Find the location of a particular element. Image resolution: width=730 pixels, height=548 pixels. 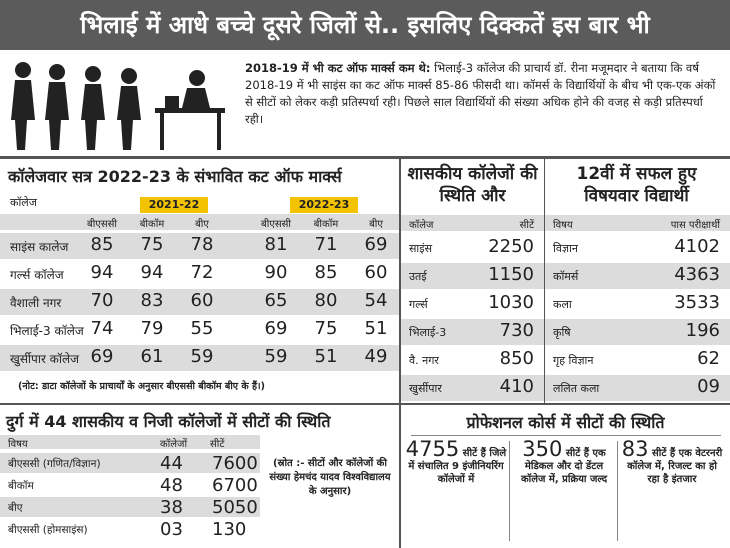

year-label: 2022-23 is located at coordinates (324, 205).